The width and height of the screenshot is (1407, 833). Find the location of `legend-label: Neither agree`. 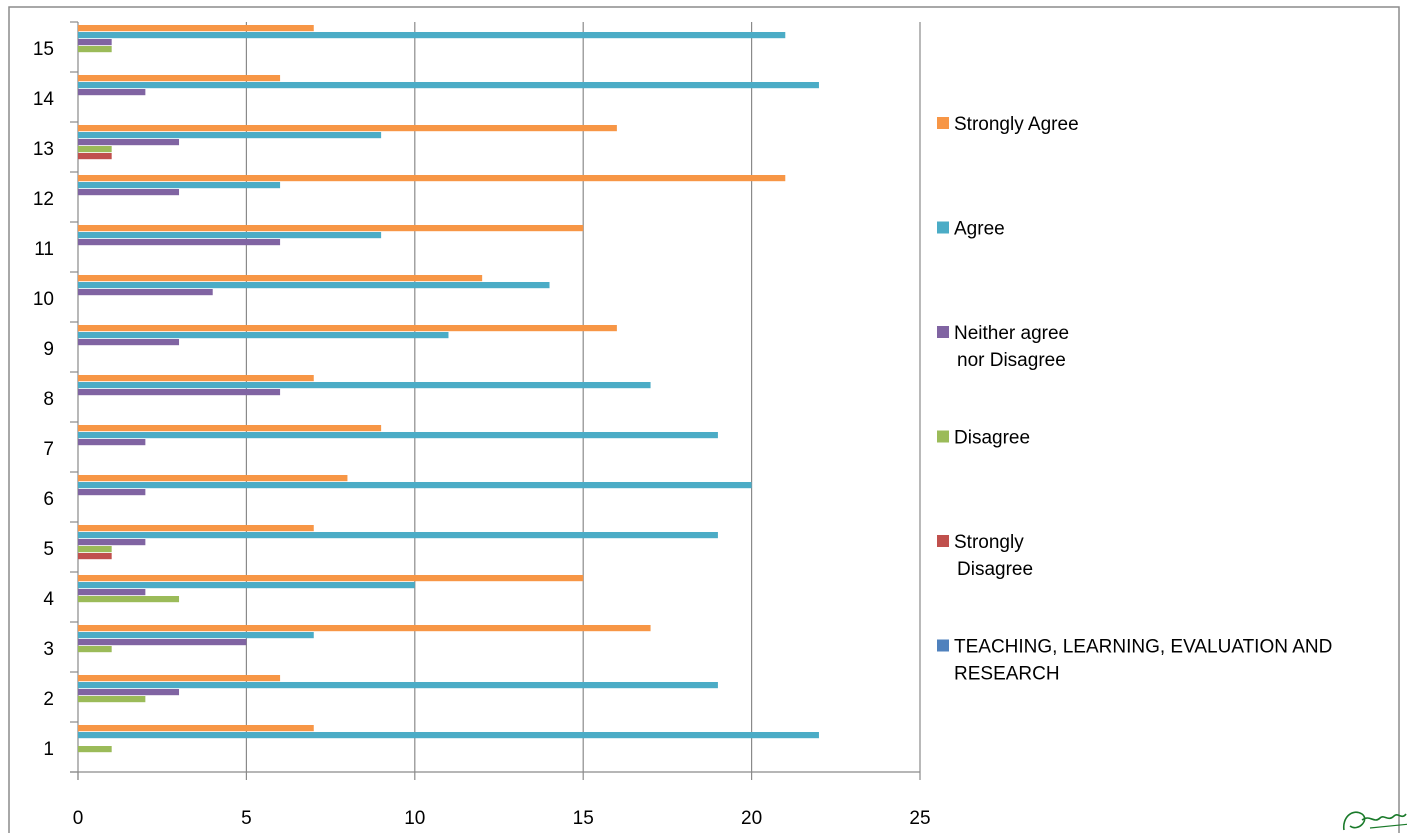

legend-label: Neither agree is located at coordinates (1011, 333).